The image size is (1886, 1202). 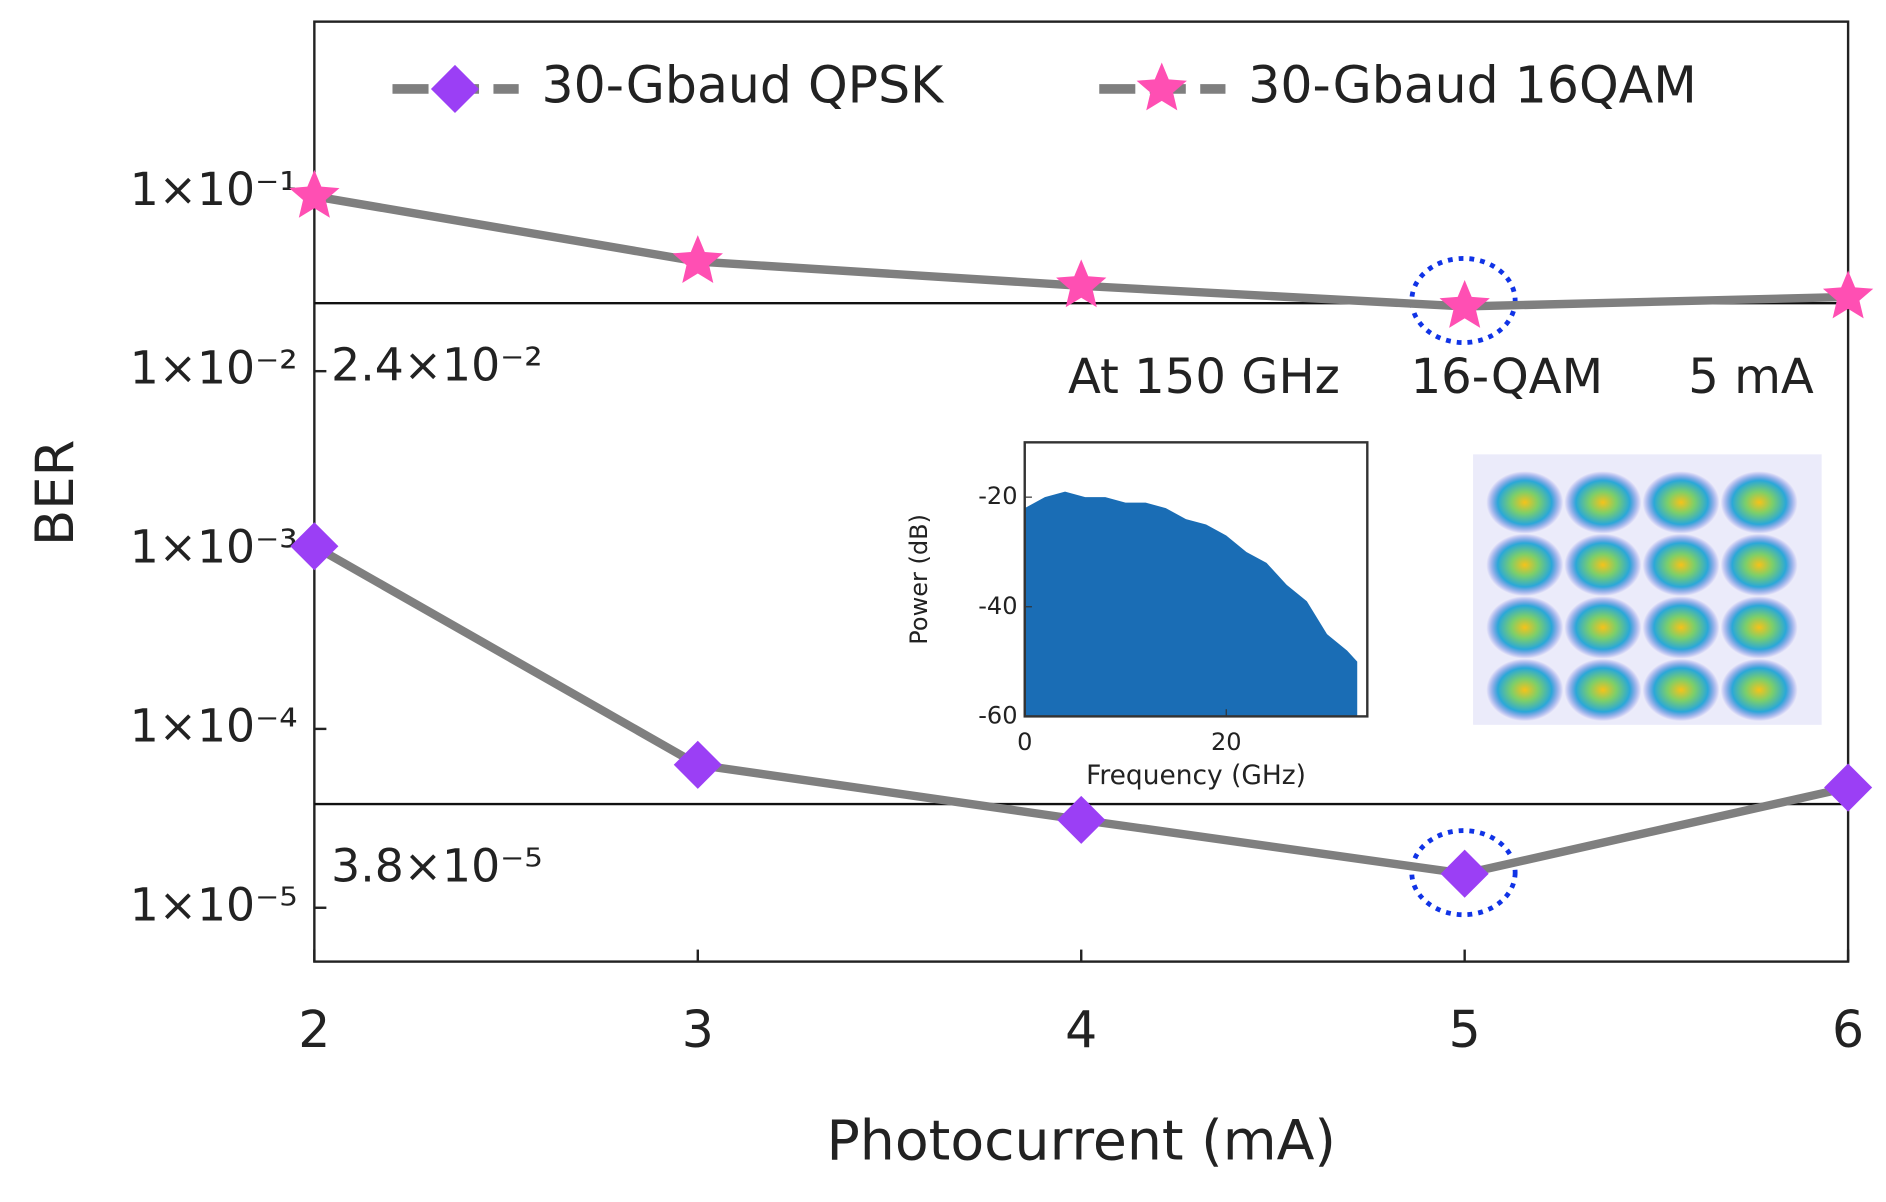 What do you see at coordinates (1081, 1141) in the screenshot?
I see `x-axis-label: Photocurrent (mA)` at bounding box center [1081, 1141].